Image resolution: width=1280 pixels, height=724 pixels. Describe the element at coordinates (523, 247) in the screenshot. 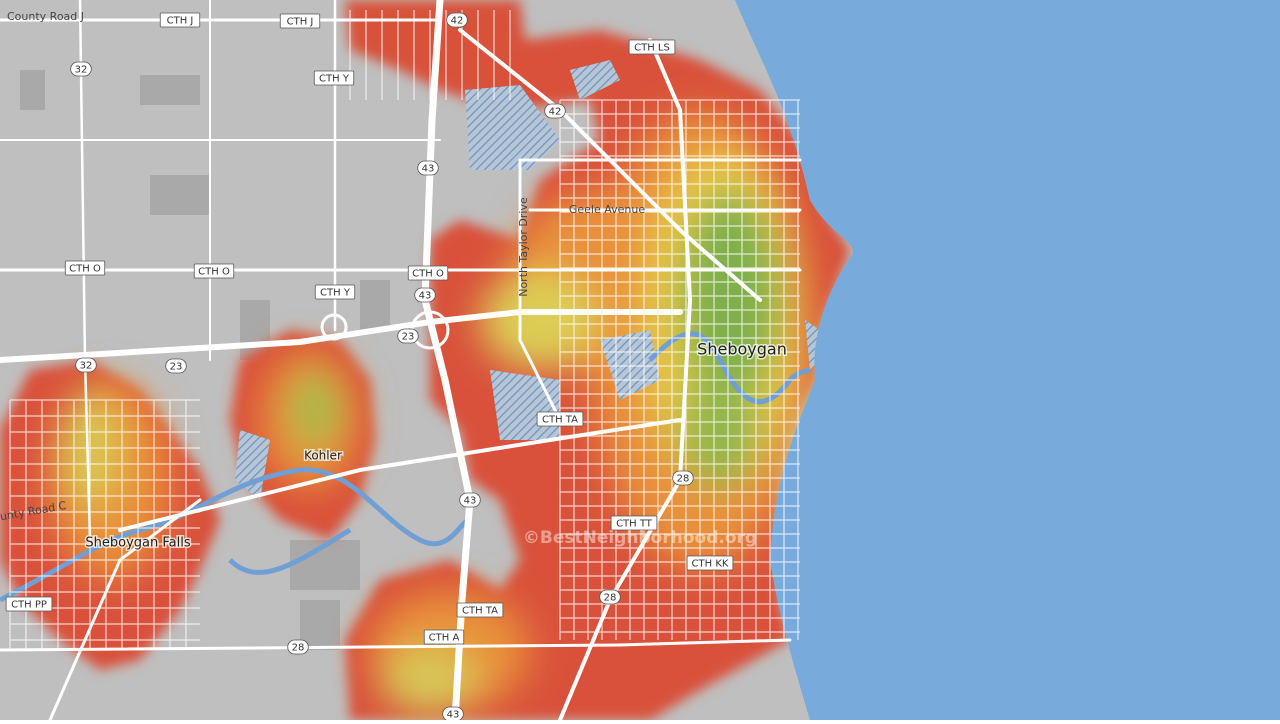

I see `street-name: North Taylor Drive` at that location.